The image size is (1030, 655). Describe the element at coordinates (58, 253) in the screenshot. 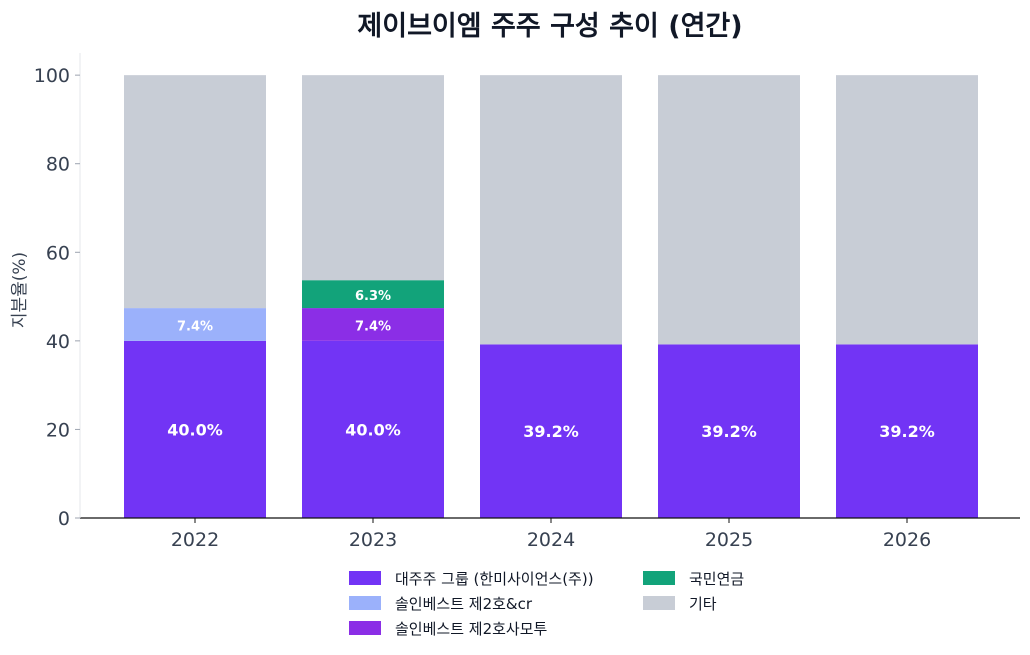

I see `y-tick-label: 60` at that location.